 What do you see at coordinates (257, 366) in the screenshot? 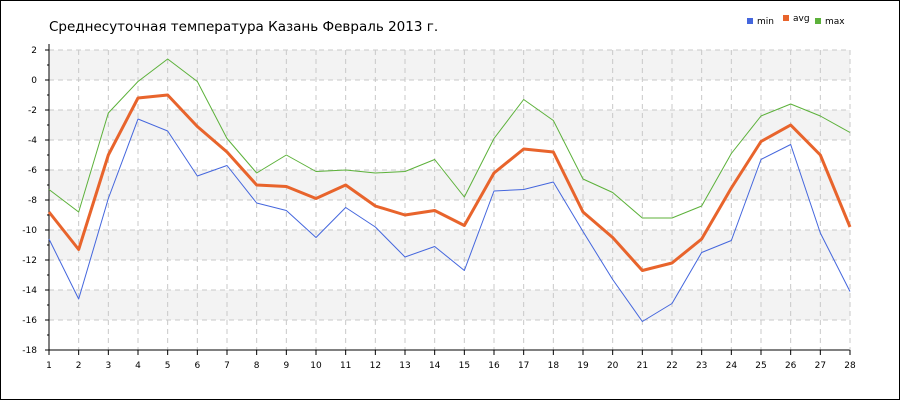
I see `x-tick-label: 8` at bounding box center [257, 366].